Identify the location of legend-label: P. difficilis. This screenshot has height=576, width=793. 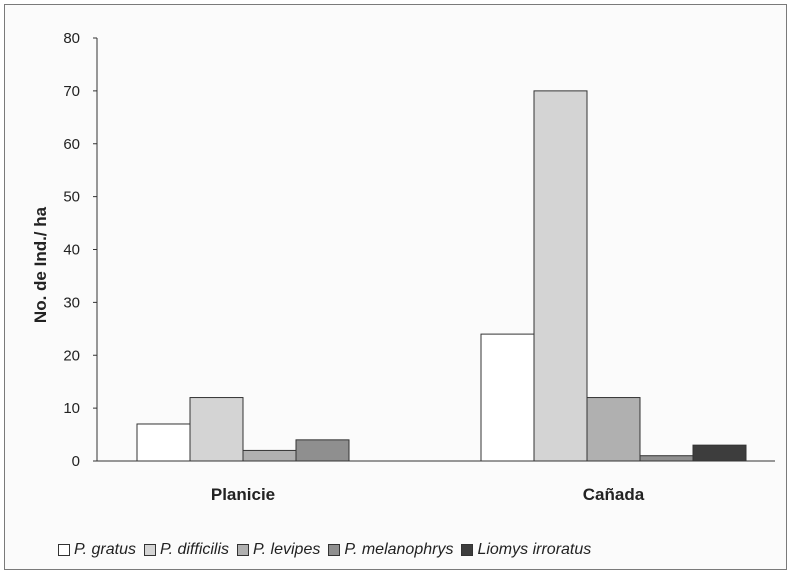
(194, 549).